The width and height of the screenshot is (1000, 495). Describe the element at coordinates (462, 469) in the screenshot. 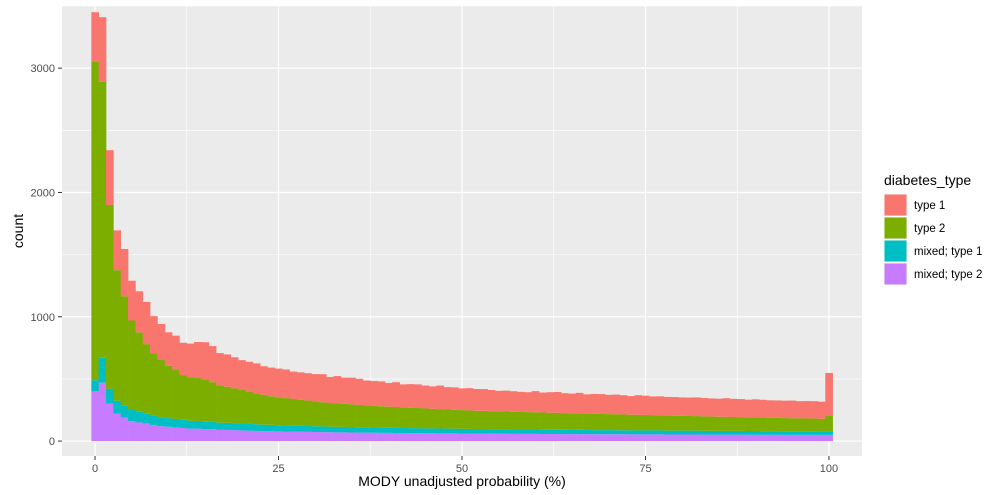

I see `x-tick-label: 50` at that location.